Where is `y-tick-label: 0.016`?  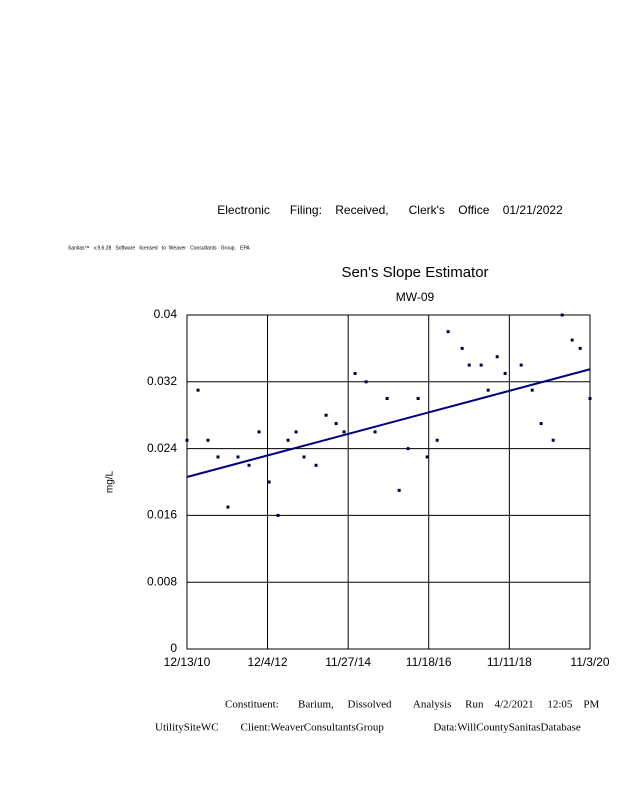
y-tick-label: 0.016 is located at coordinates (162, 515).